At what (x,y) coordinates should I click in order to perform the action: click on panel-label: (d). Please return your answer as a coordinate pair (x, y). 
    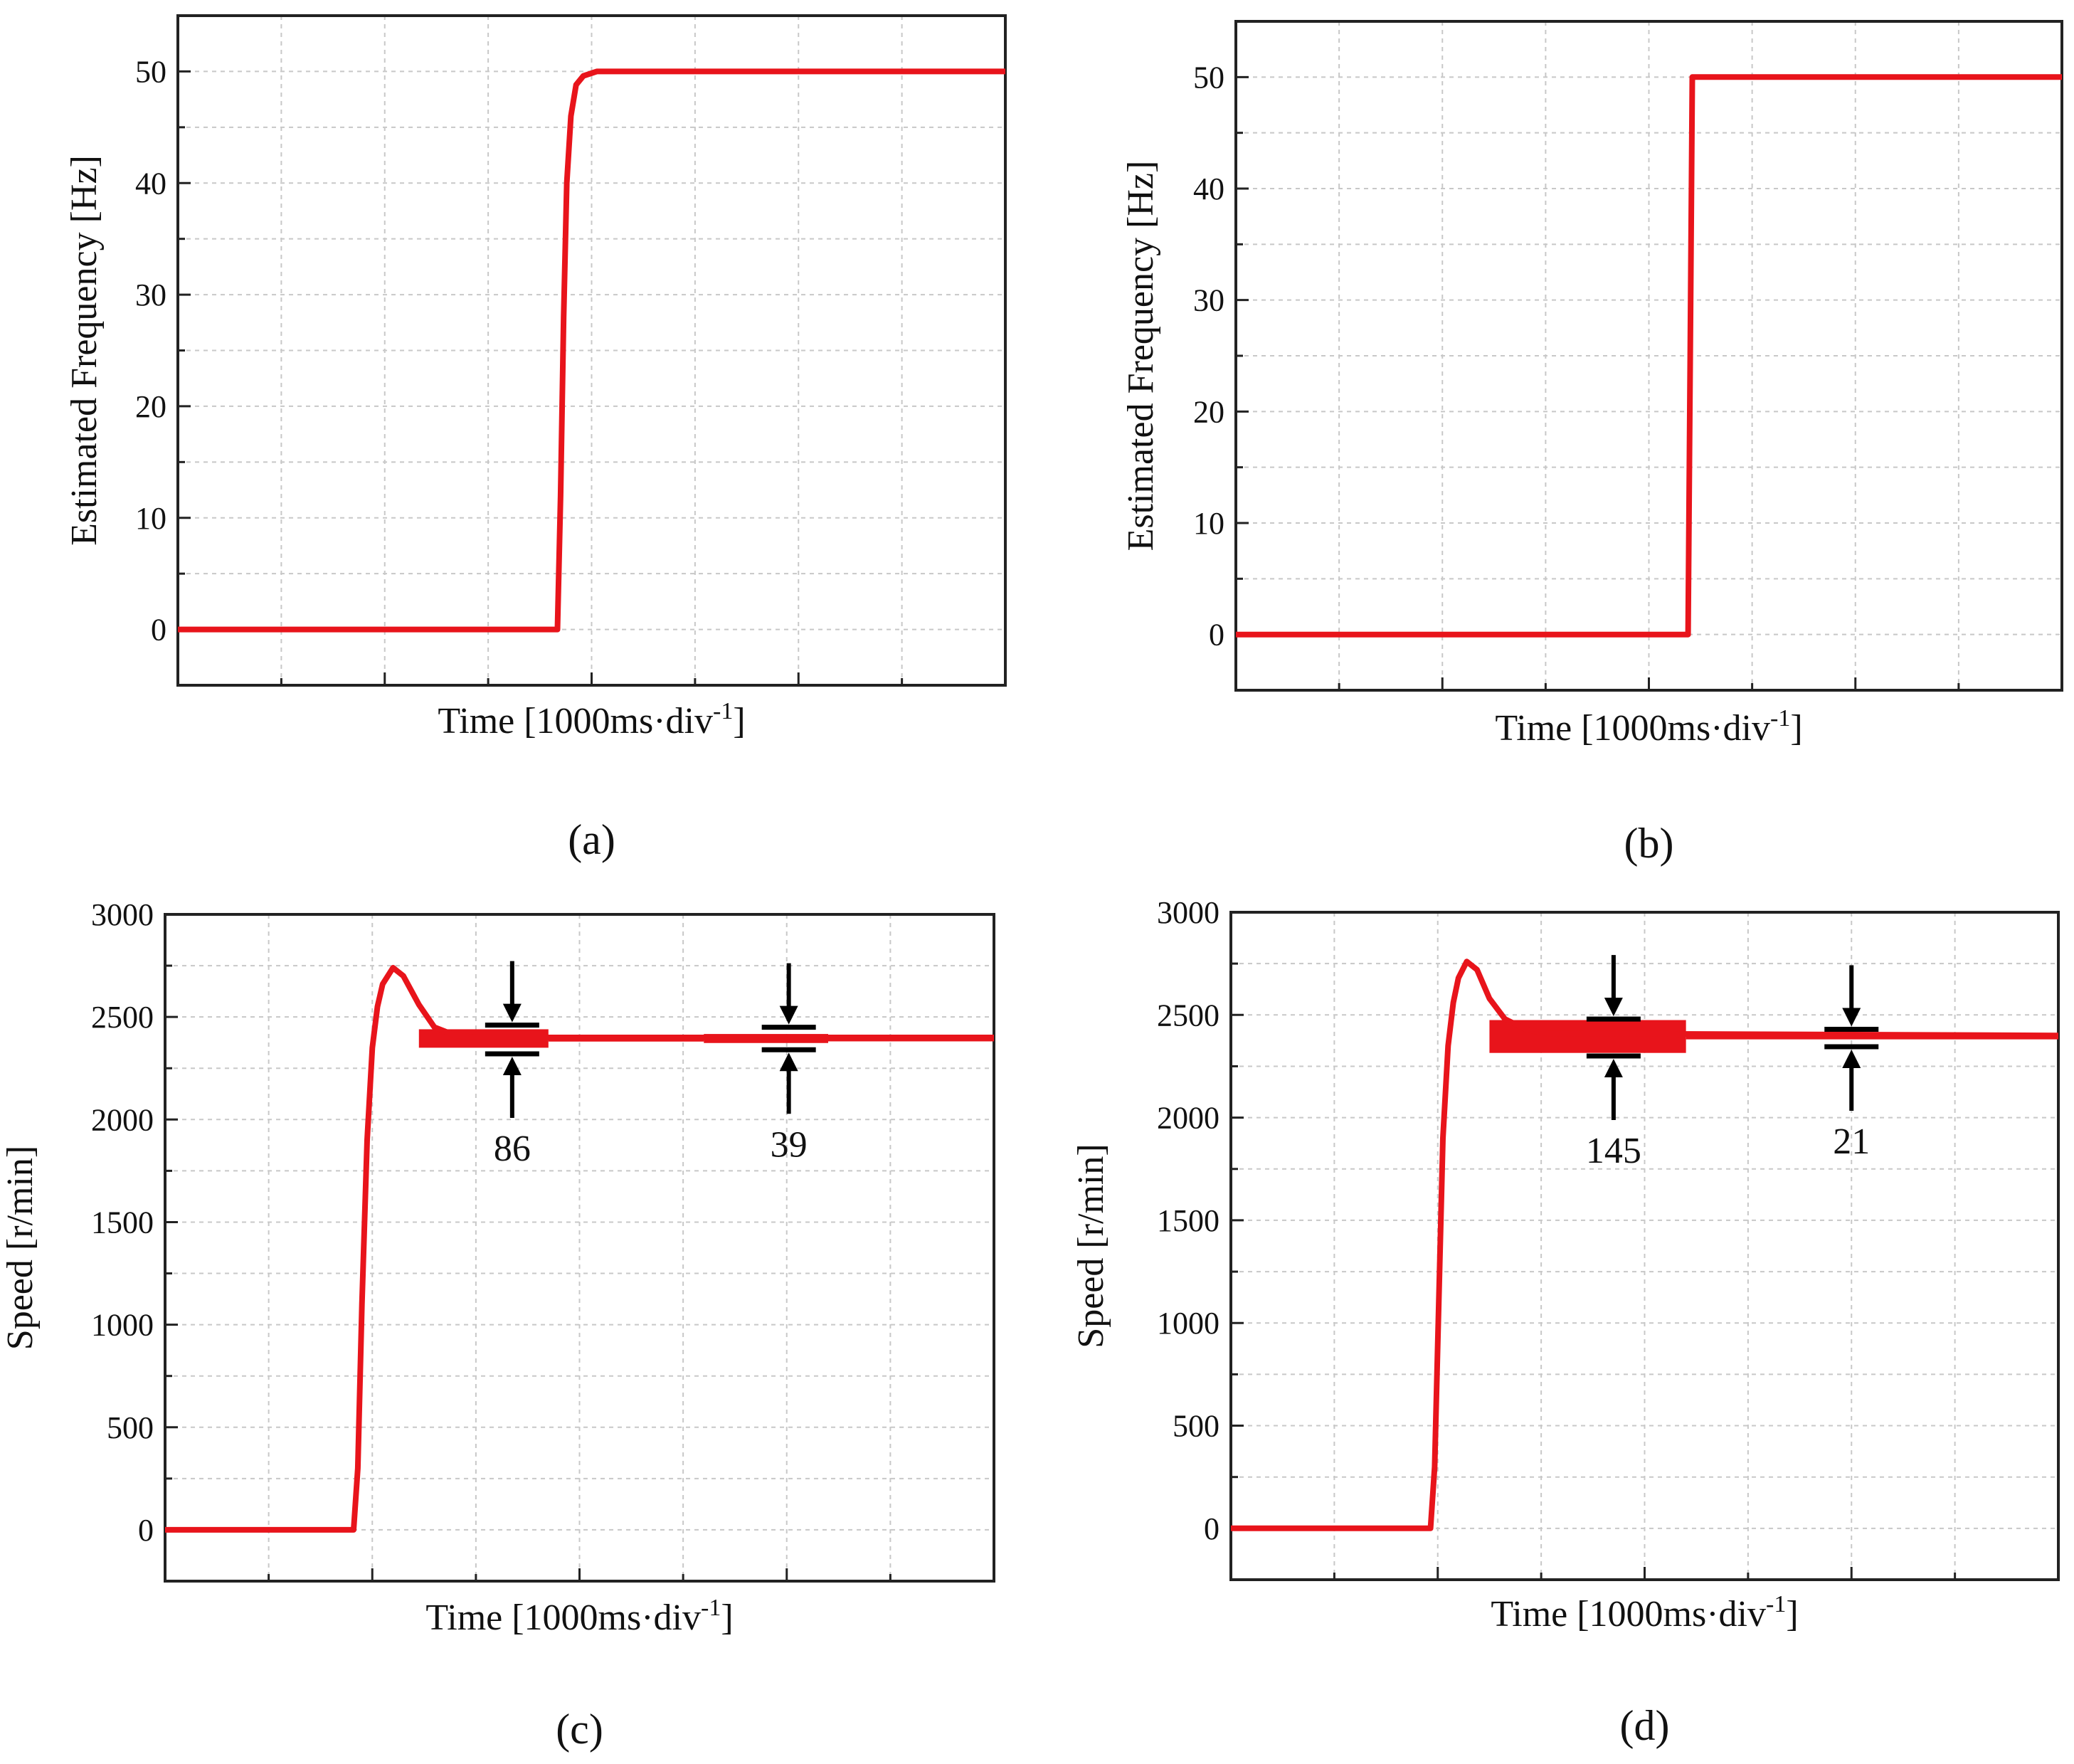
    Looking at the image, I should click on (1645, 1726).